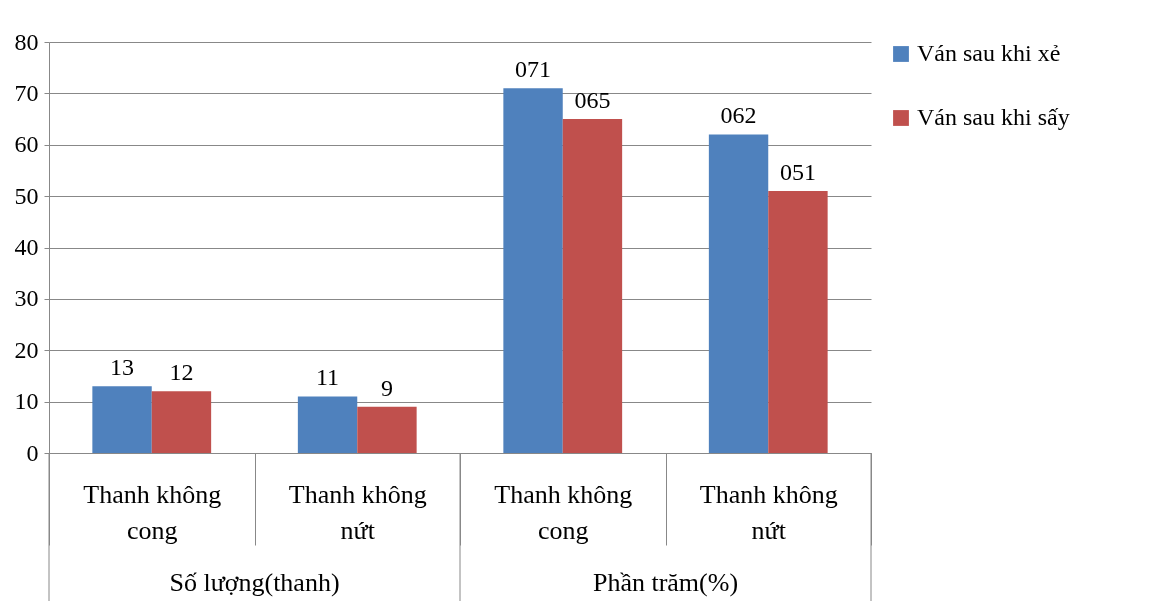  I want to click on data-label: 12, so click(181, 372).